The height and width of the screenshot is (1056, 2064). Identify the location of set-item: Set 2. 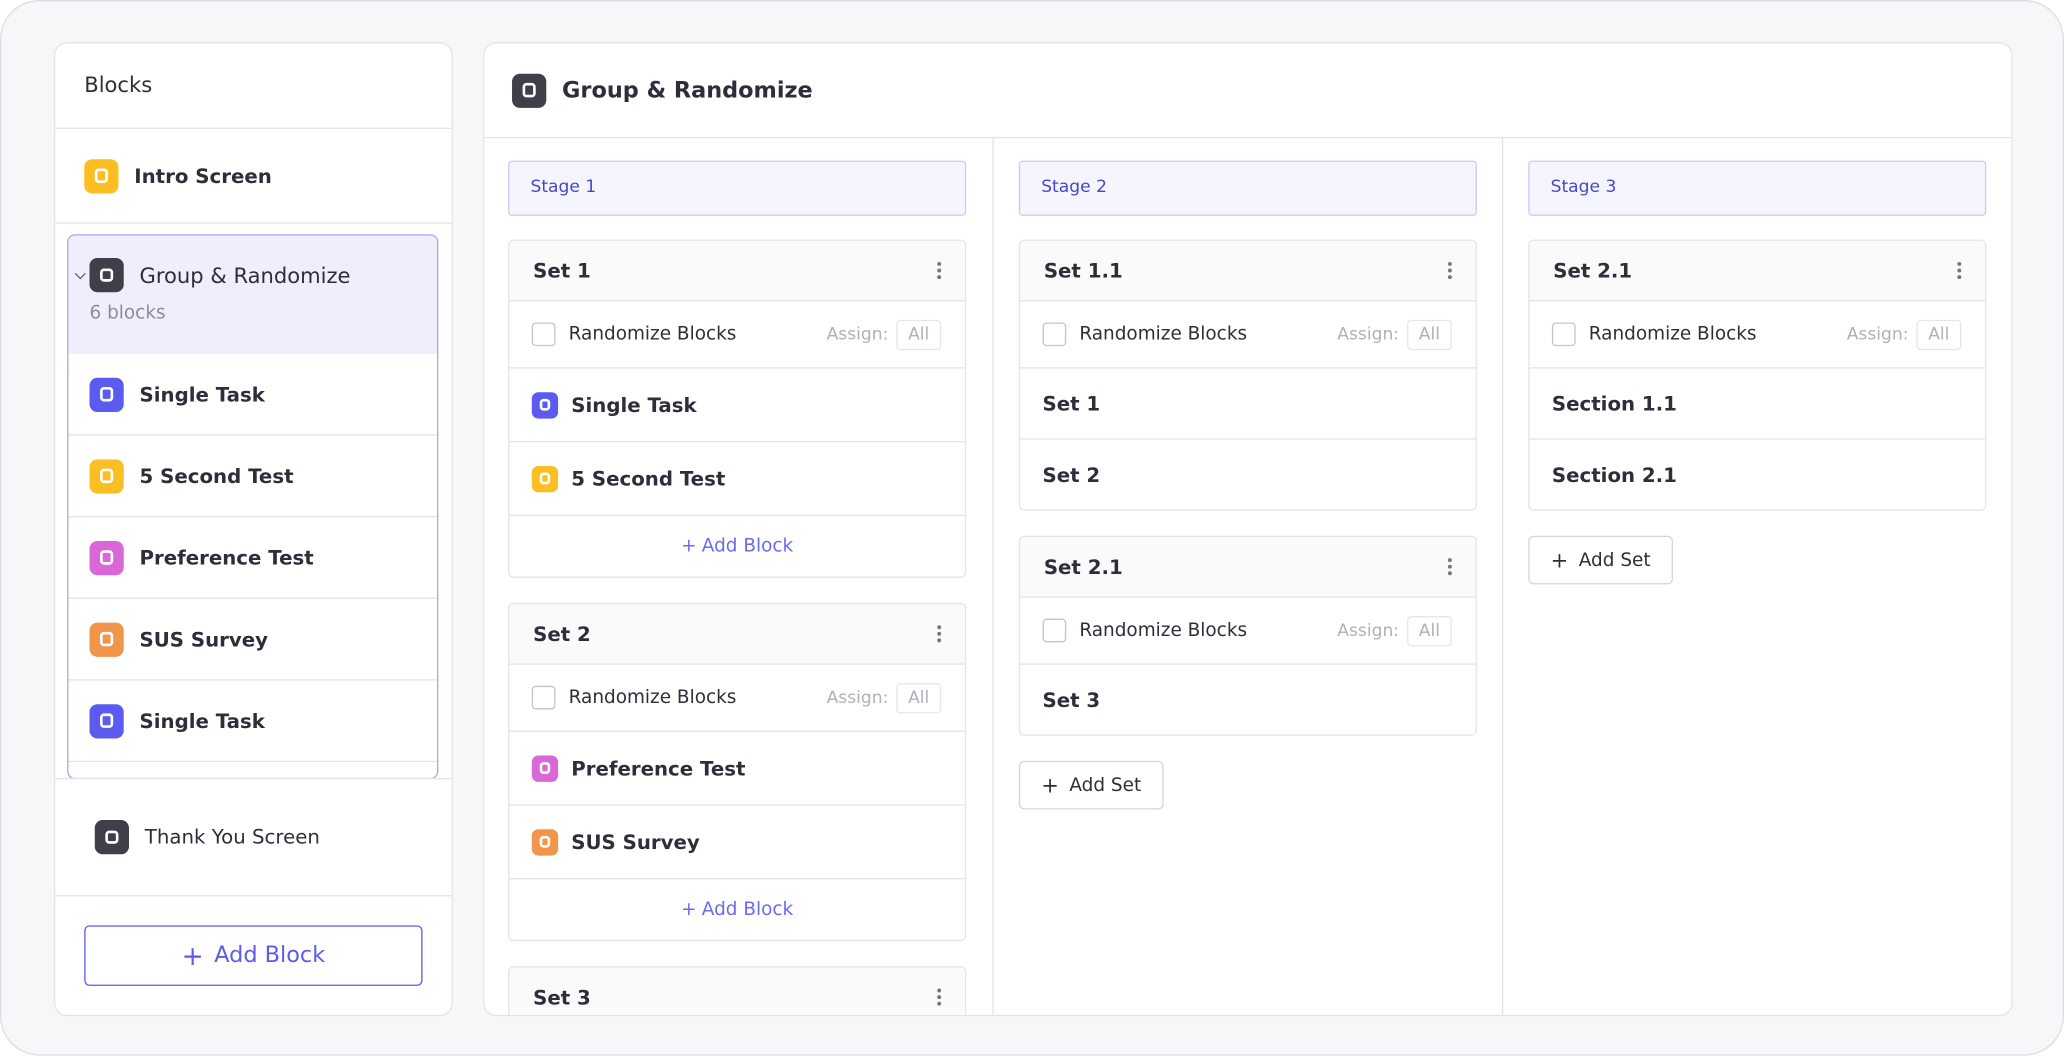
(1247, 475).